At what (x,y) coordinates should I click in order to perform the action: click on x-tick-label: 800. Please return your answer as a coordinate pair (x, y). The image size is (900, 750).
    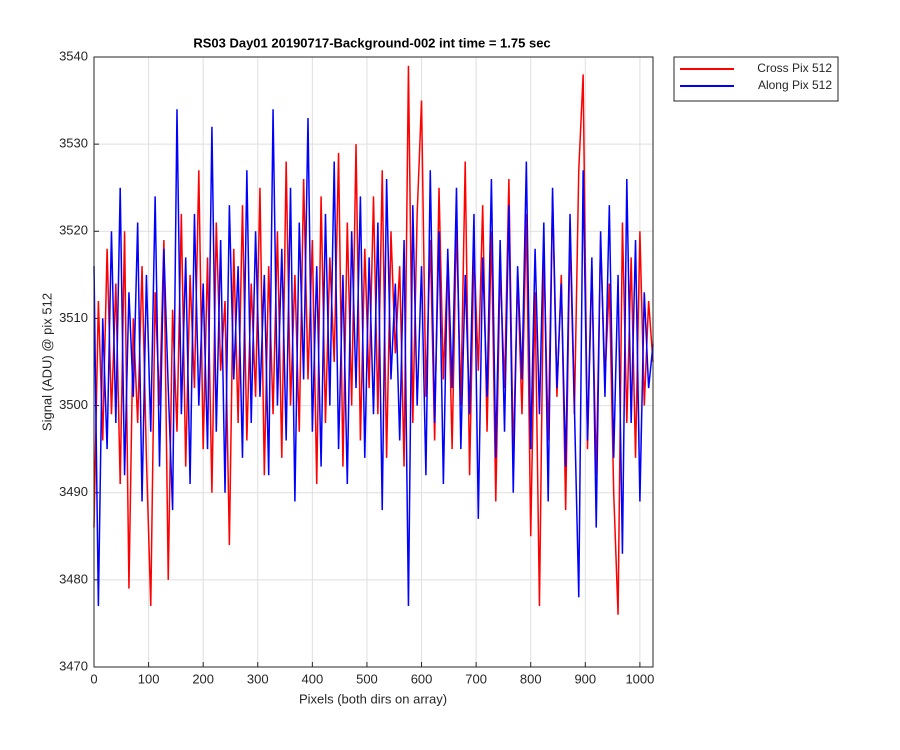
    Looking at the image, I should click on (531, 678).